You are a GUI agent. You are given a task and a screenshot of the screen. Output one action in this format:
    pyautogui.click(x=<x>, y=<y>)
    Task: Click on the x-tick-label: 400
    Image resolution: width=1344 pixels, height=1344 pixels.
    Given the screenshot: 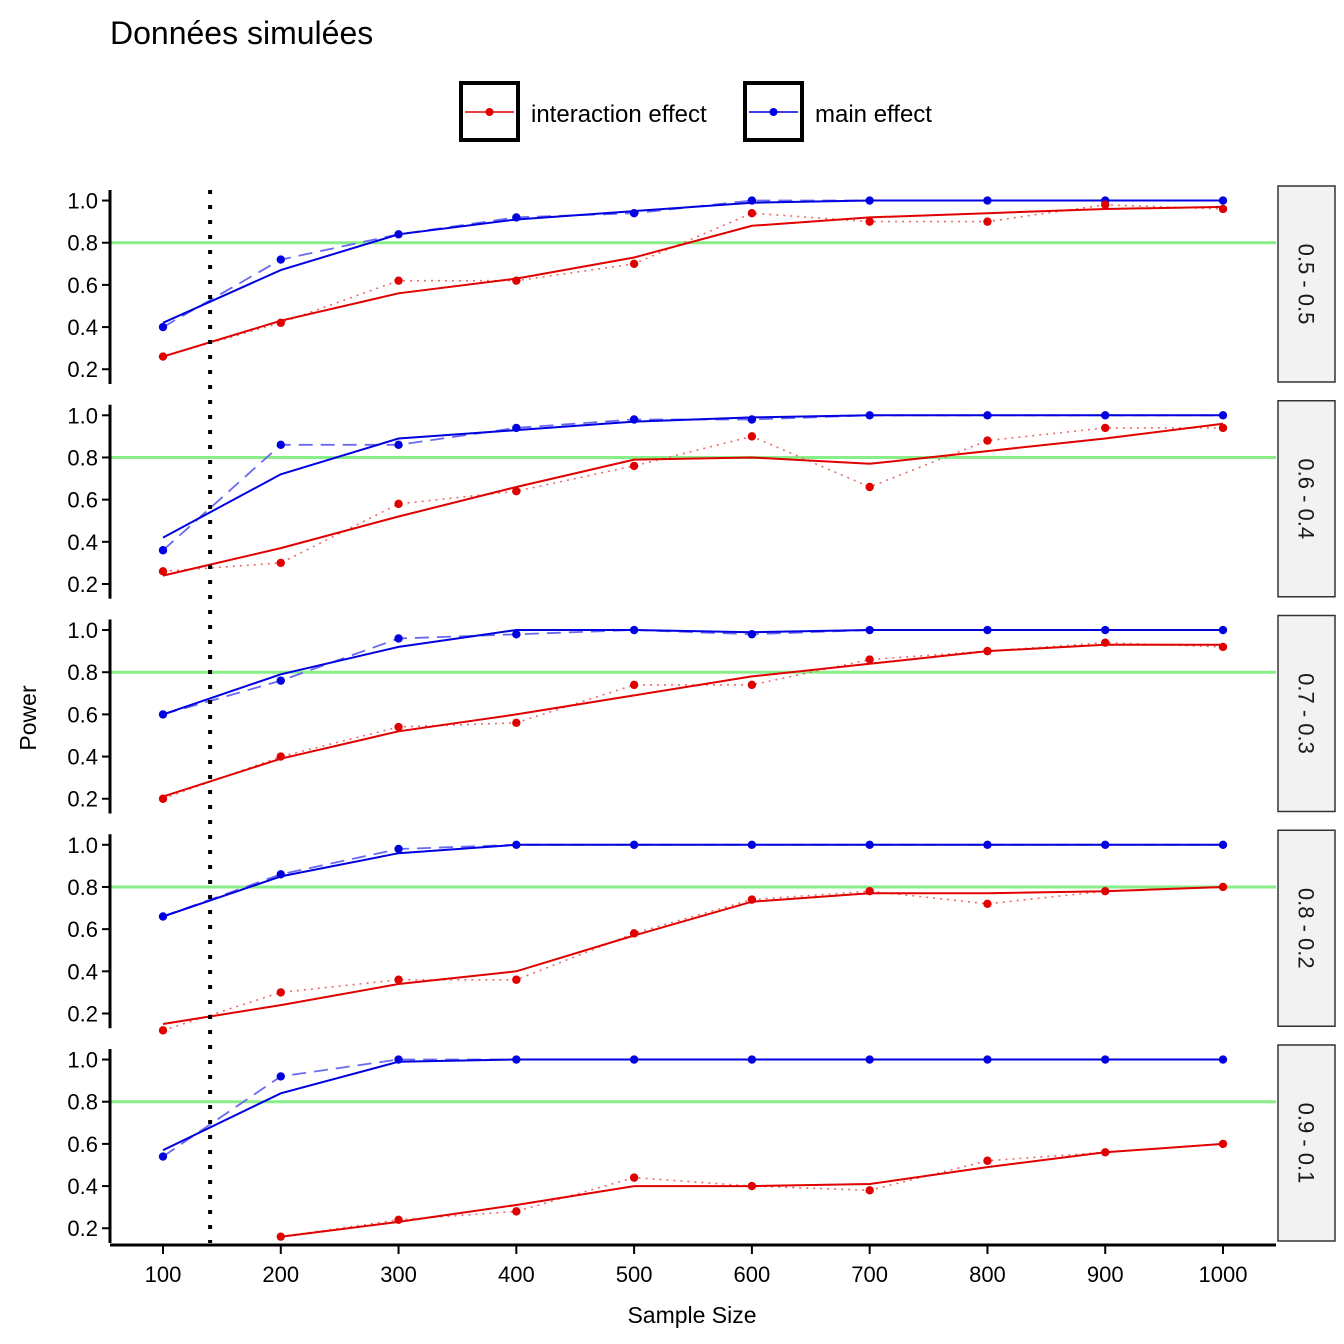 What is the action you would take?
    pyautogui.click(x=516, y=1274)
    